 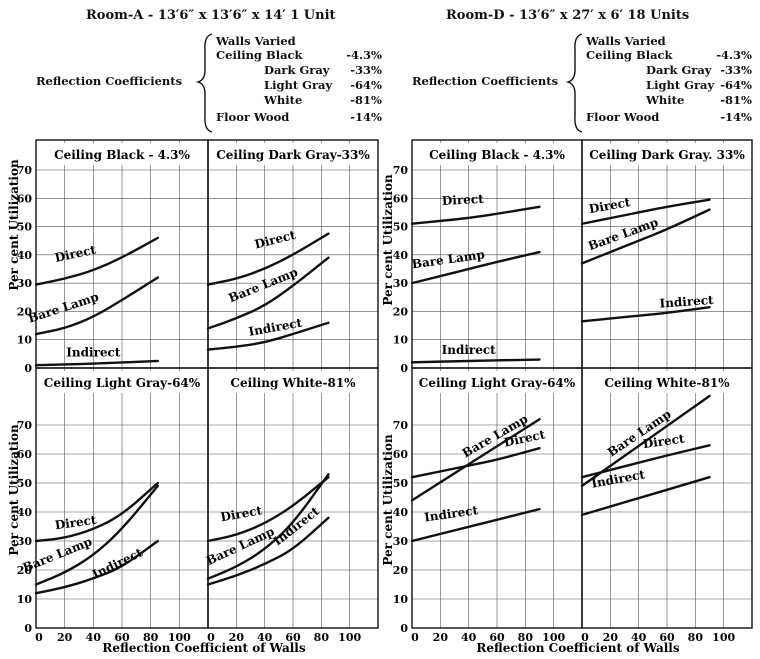 I want to click on room-d-title: Room-D - 13′6″ x 27′ x 6′ 18 Units, so click(x=568, y=15).